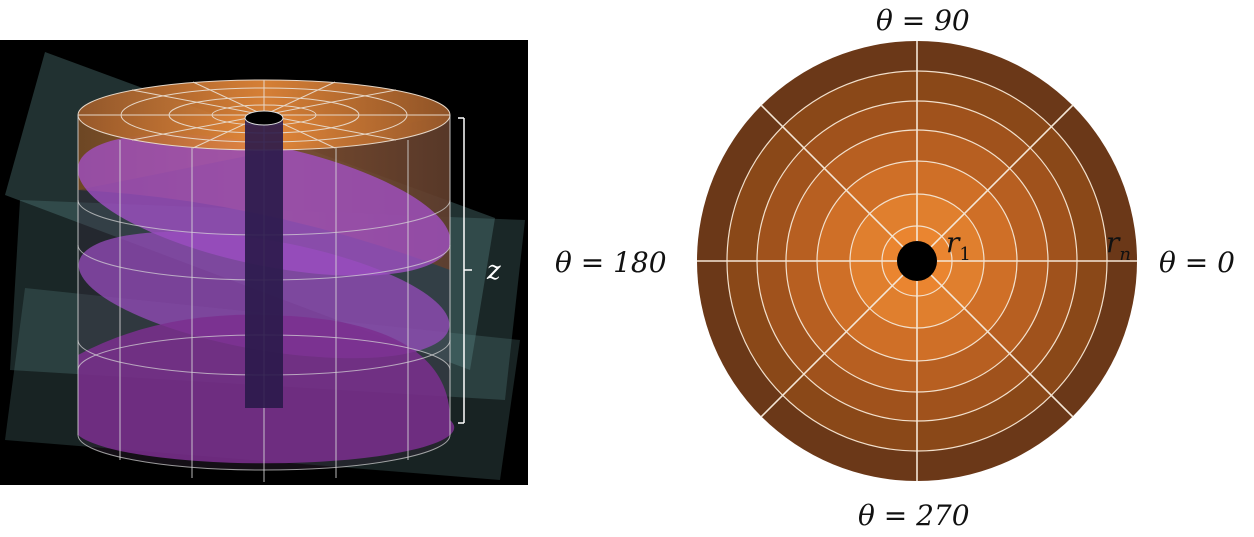 This screenshot has width=1254, height=537. What do you see at coordinates (1197, 262) in the screenshot?
I see `theta-0-label: θ = 0` at bounding box center [1197, 262].